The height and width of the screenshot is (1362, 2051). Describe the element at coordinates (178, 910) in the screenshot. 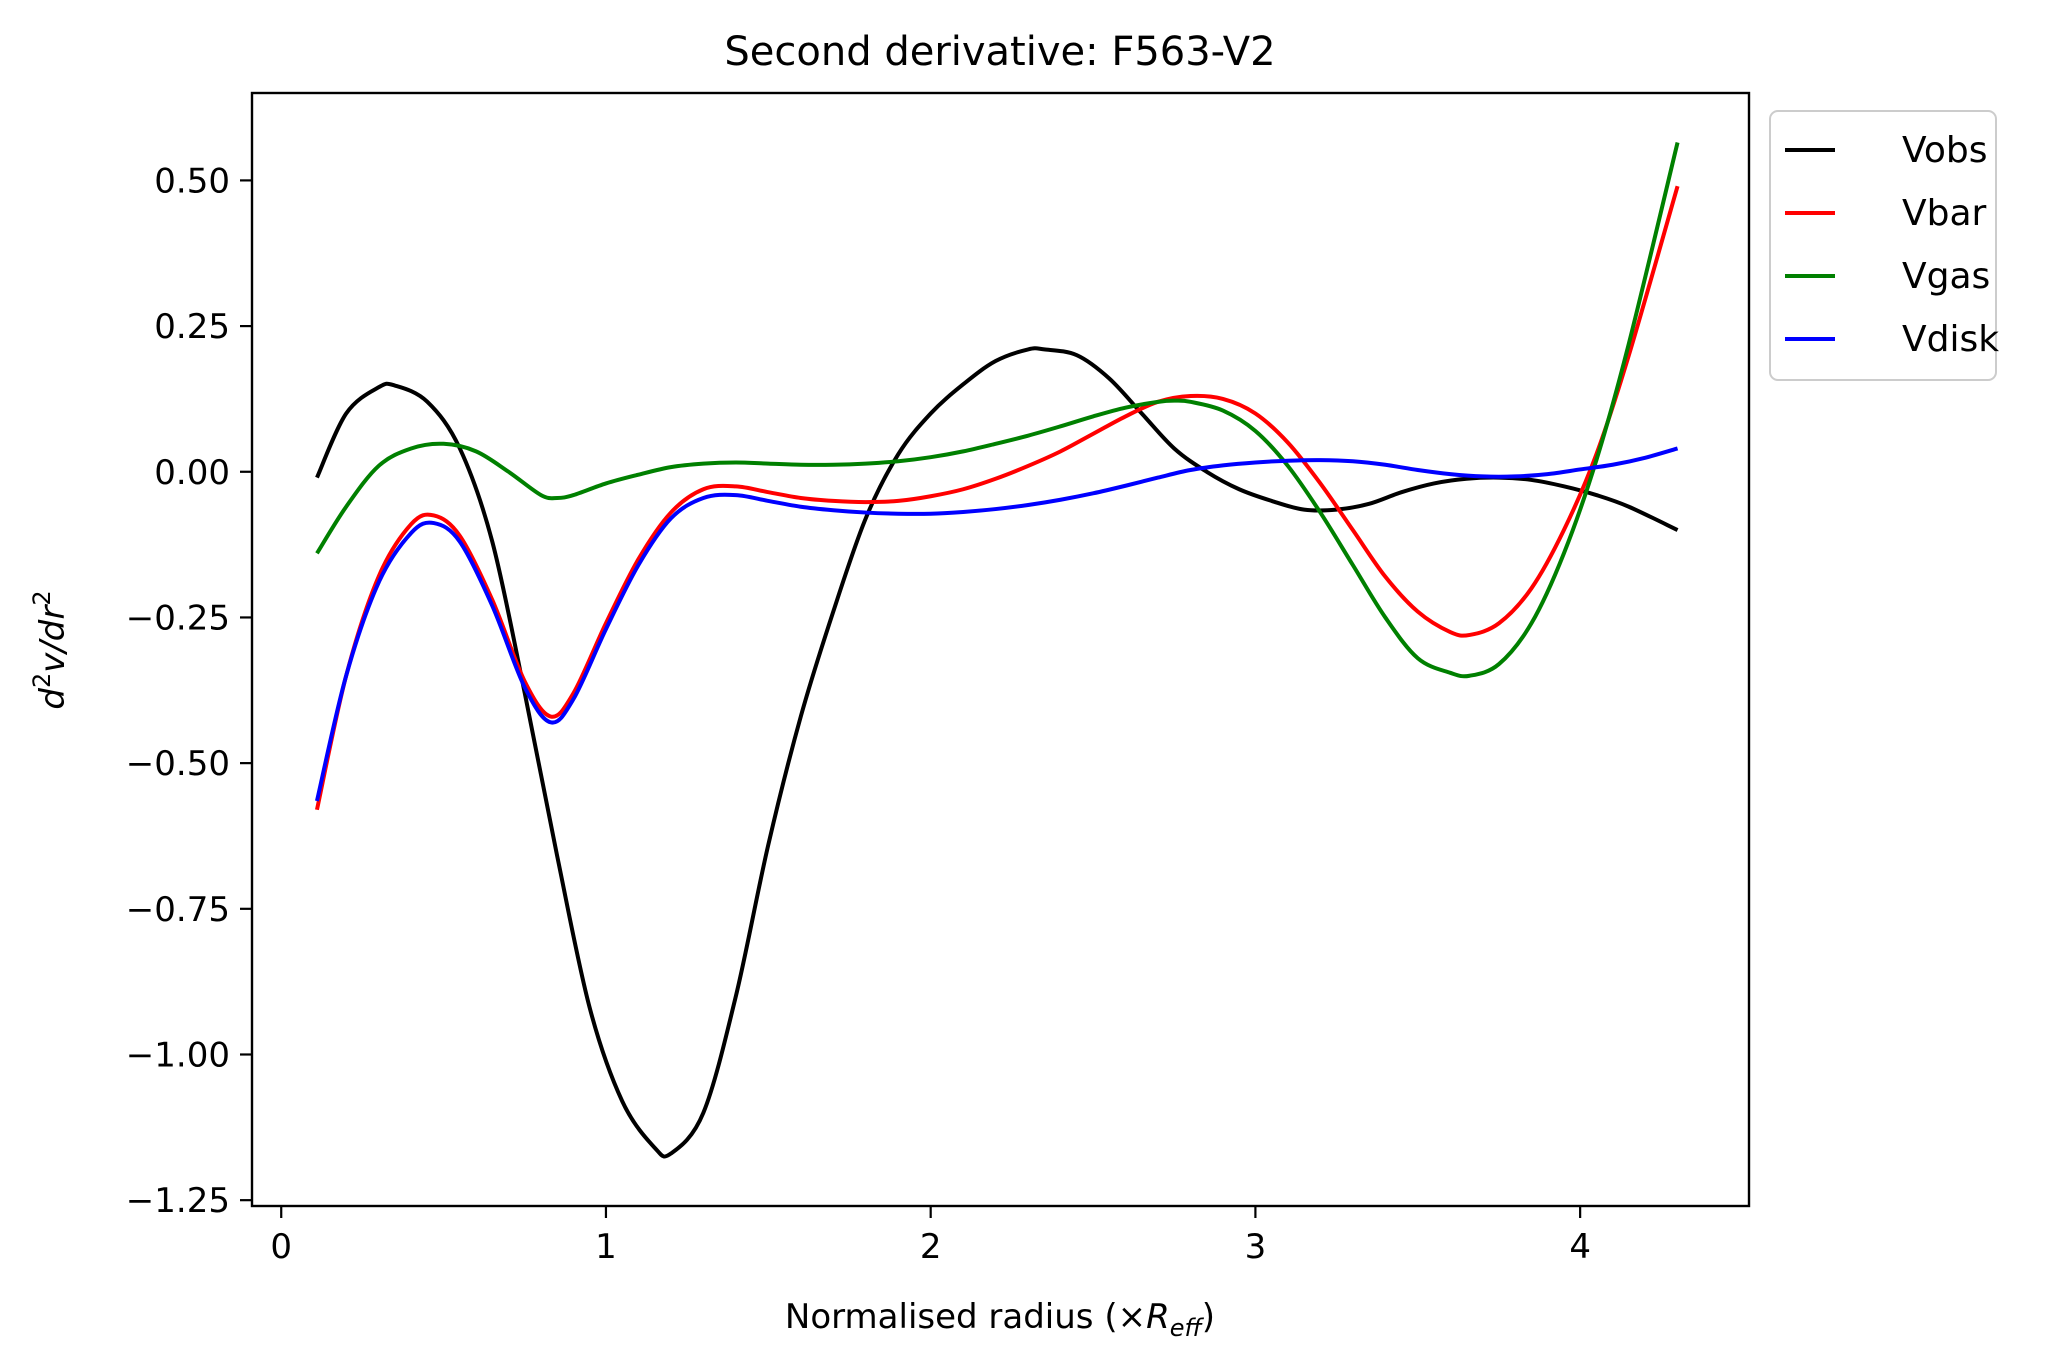

I see `y-tick-label: −0.75` at that location.